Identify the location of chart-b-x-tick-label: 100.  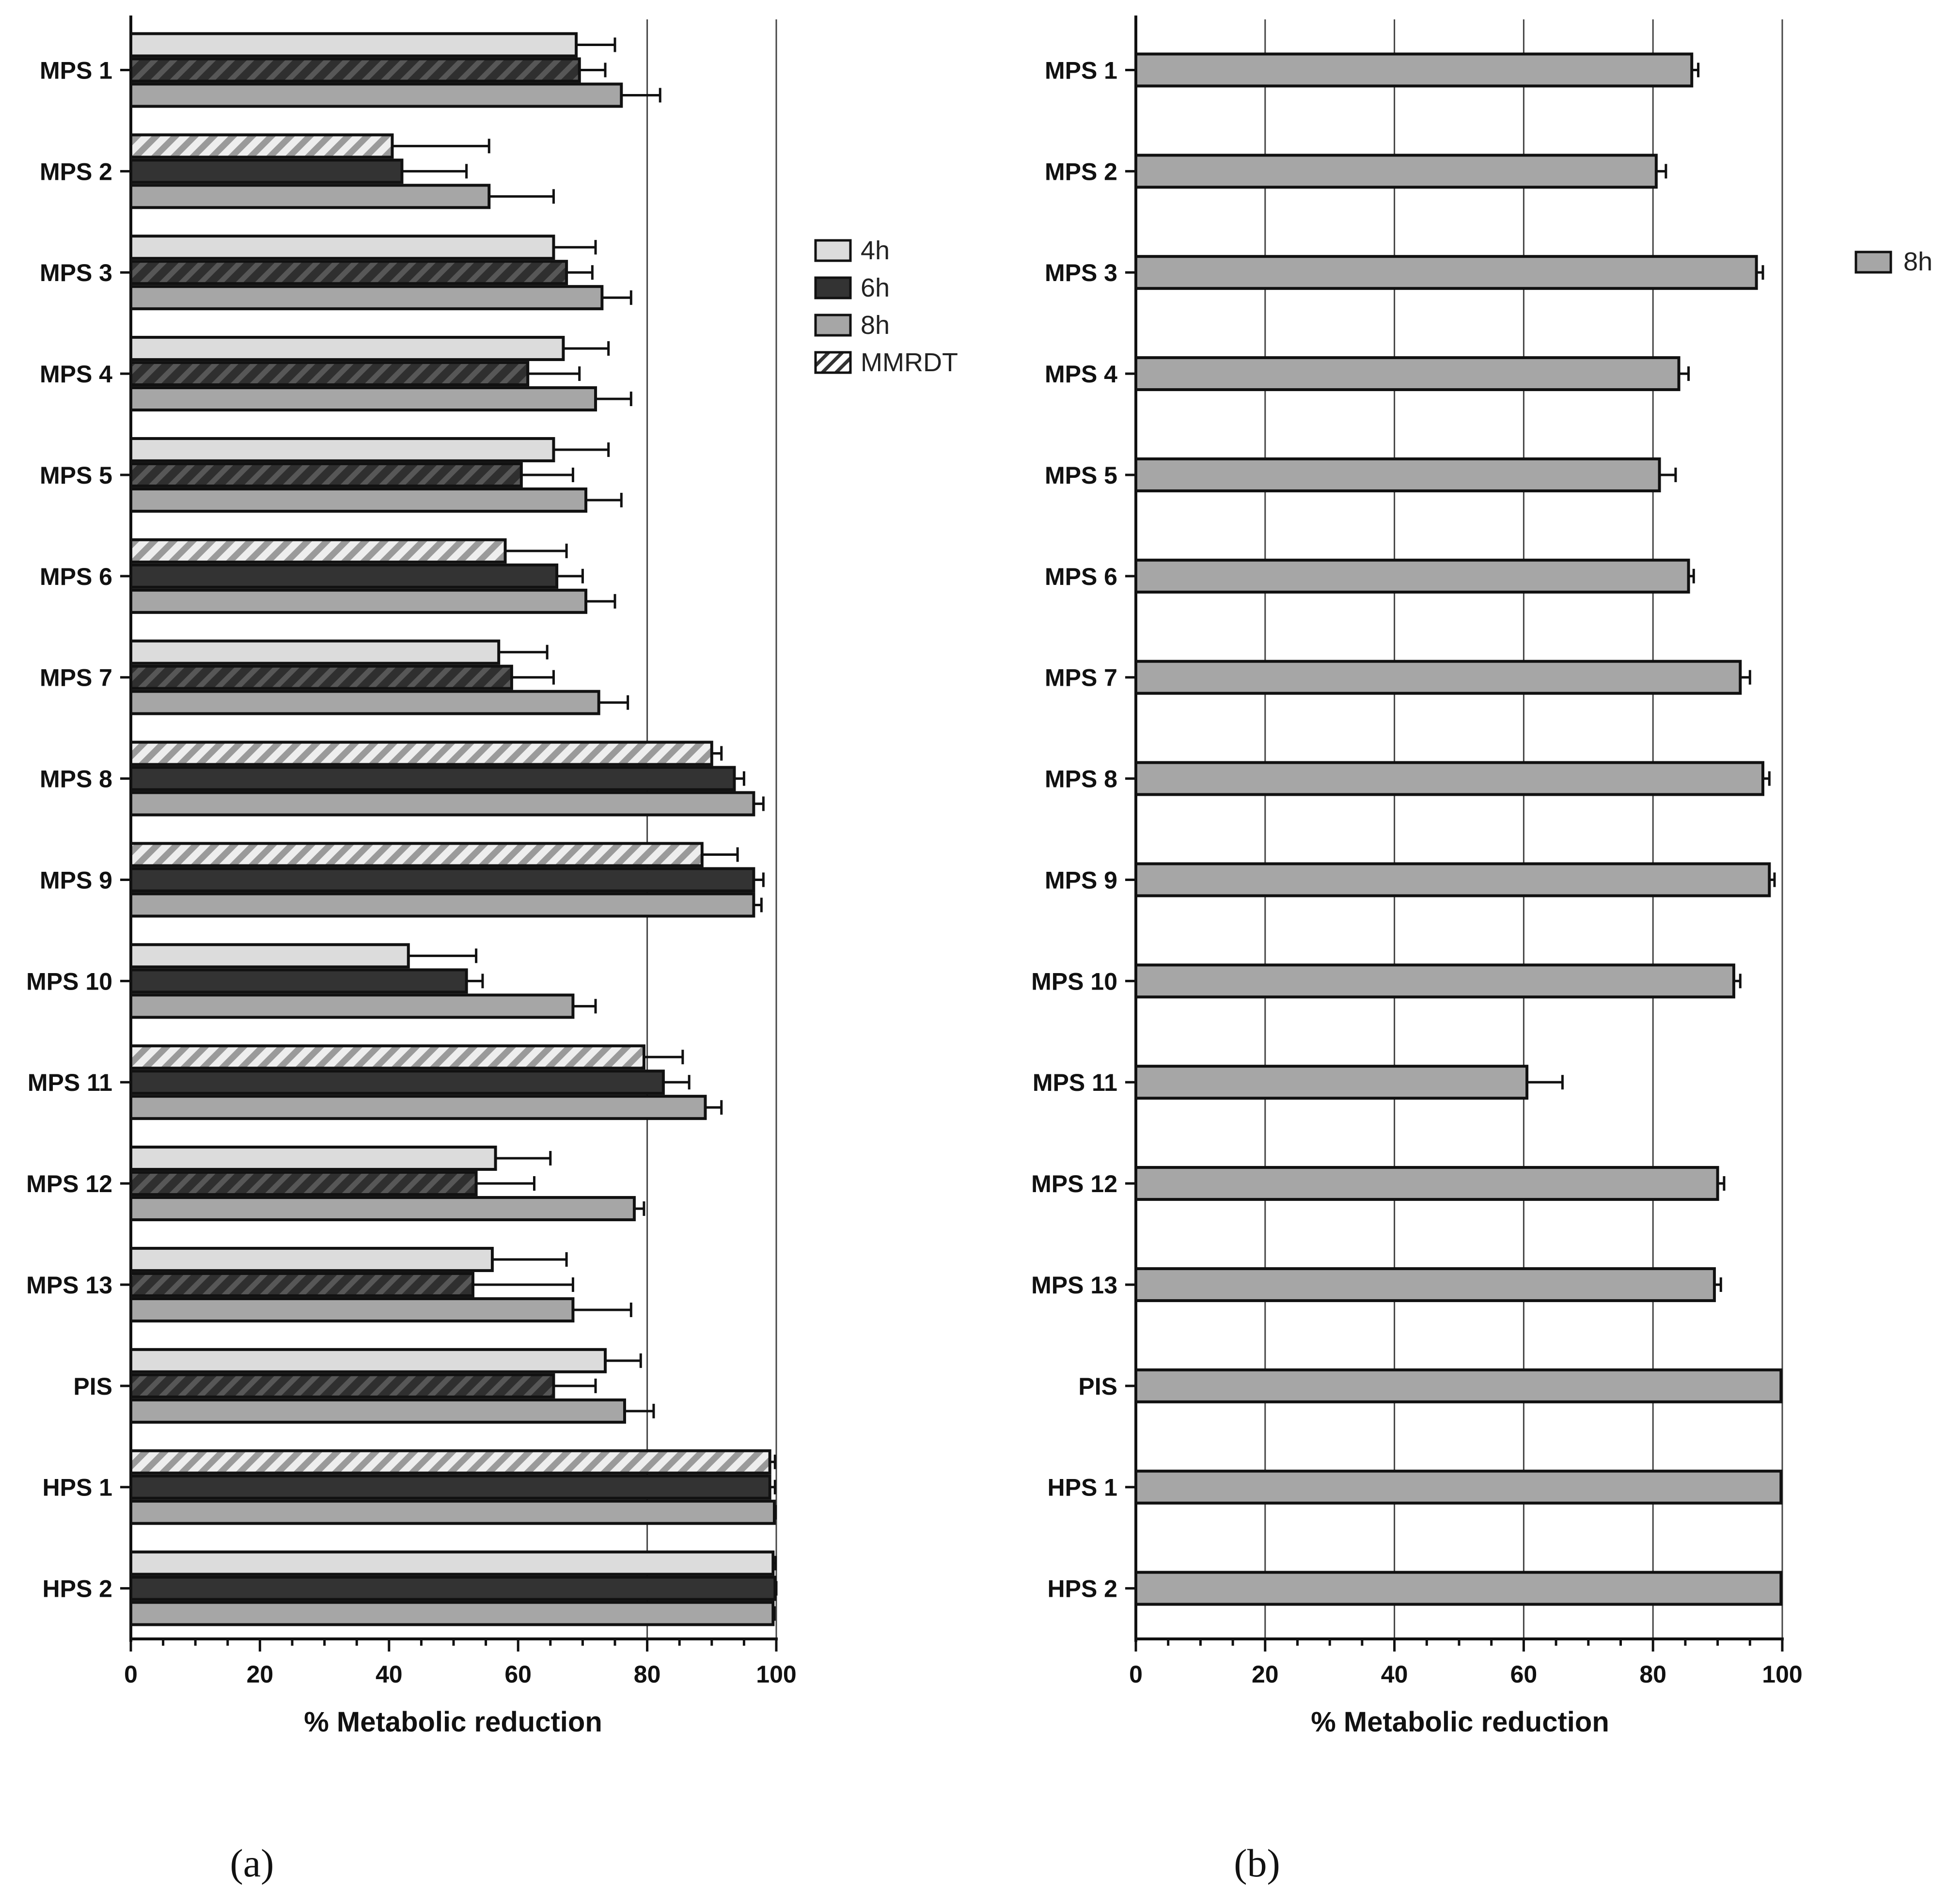
(1782, 1674).